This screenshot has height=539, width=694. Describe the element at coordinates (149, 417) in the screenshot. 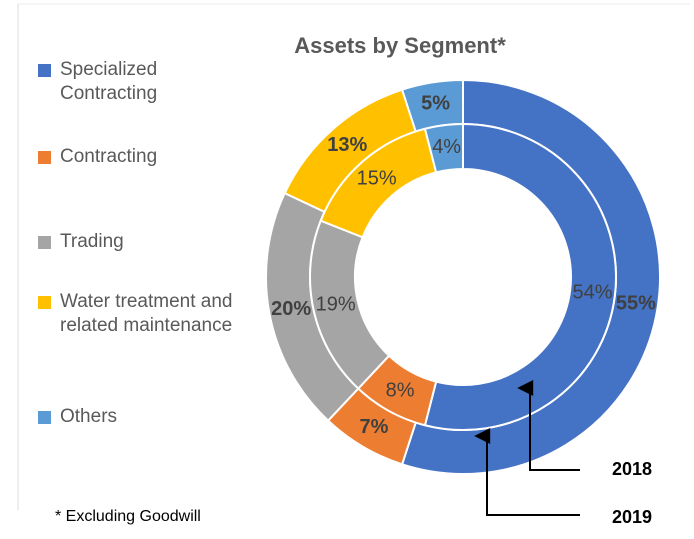

I see `legend-item: Others` at that location.